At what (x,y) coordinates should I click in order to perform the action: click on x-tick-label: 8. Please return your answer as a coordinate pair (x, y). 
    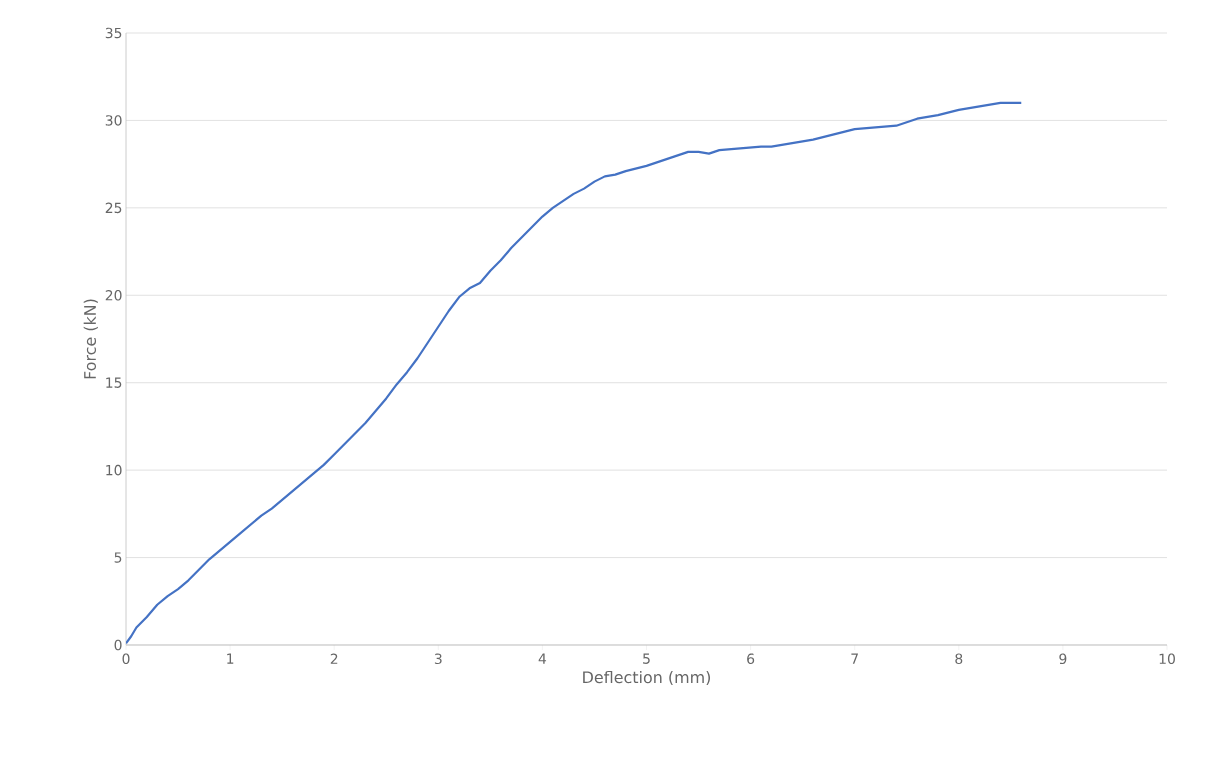
    Looking at the image, I should click on (959, 659).